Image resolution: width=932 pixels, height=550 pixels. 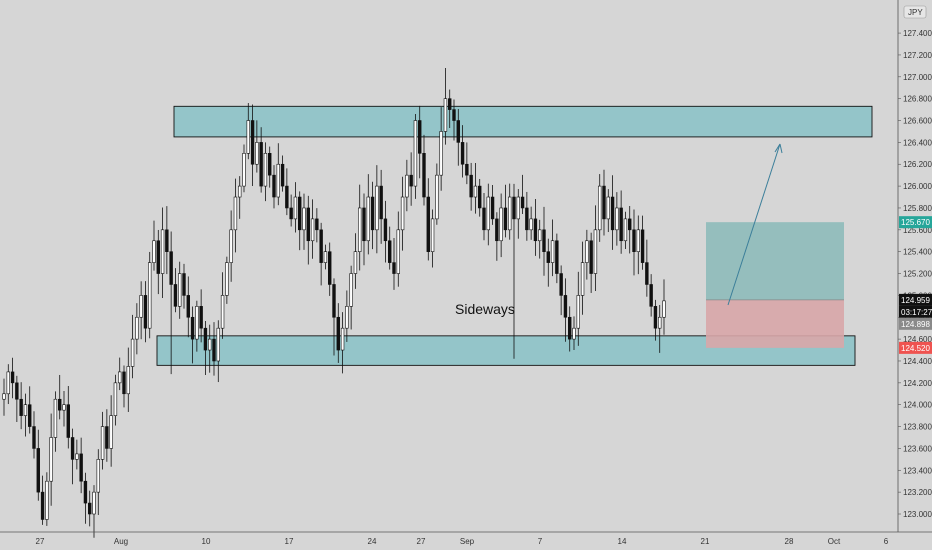 What do you see at coordinates (523, 121) in the screenshot?
I see `resistance-zone` at bounding box center [523, 121].